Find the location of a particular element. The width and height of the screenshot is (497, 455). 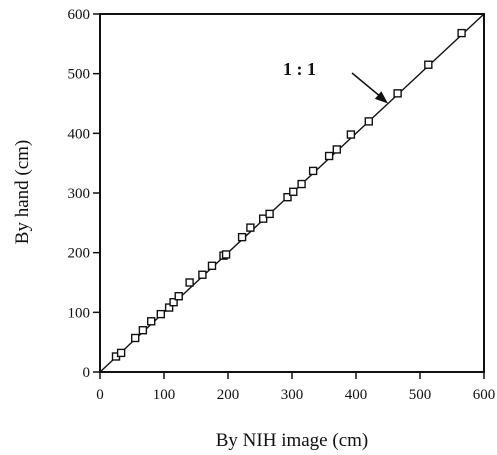

y-tick-label: 600 is located at coordinates (79, 15).